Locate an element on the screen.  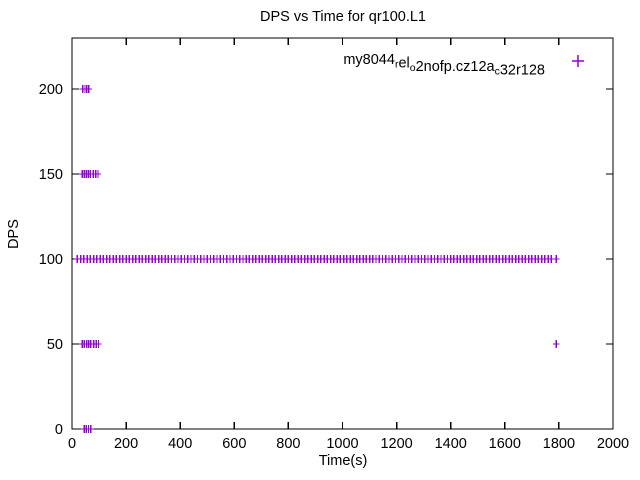
x-tick-label: 400 is located at coordinates (180, 444).